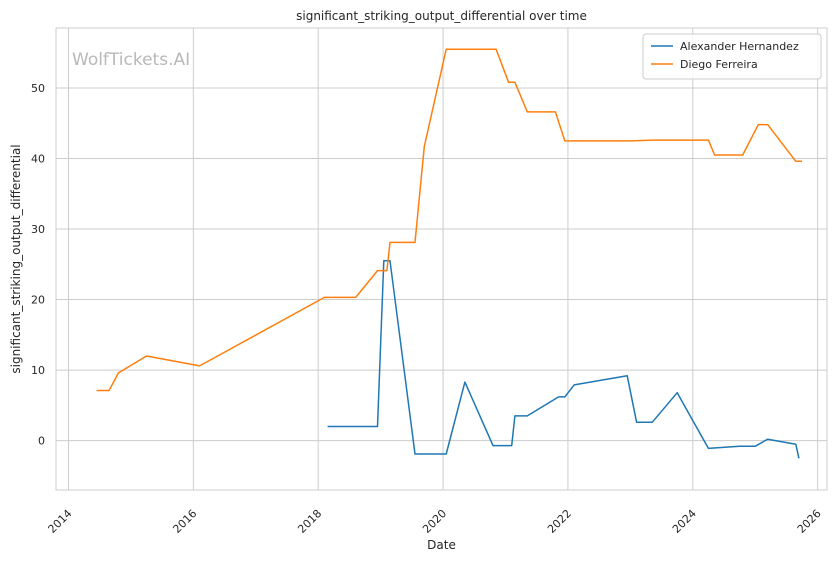 This screenshot has width=840, height=561. What do you see at coordinates (16, 258) in the screenshot?
I see `y-axis-title: significant_striking_output_differential` at bounding box center [16, 258].